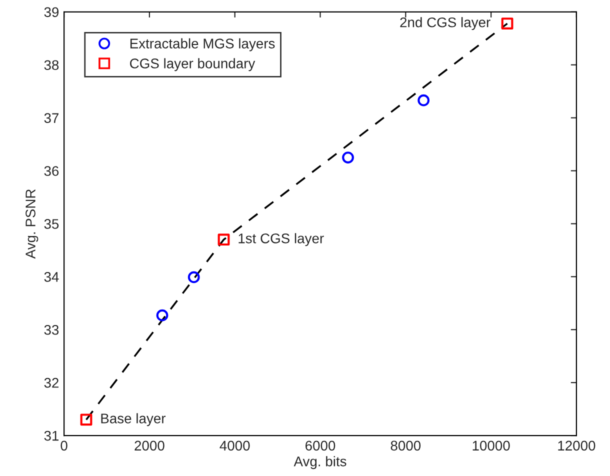  I want to click on y-tick-label: 36, so click(51, 171).